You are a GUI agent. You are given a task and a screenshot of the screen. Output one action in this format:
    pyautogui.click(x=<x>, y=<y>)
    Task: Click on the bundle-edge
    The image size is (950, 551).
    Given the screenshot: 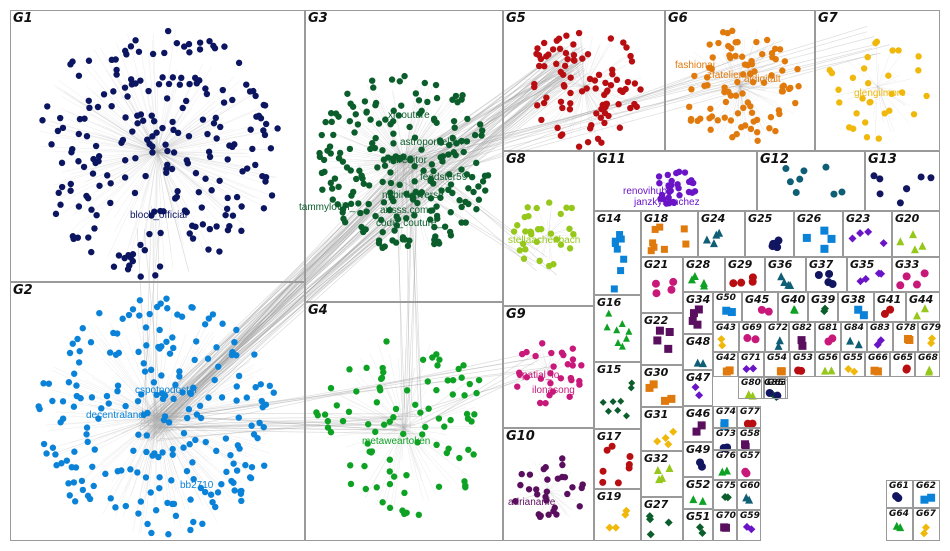 What is the action you would take?
    pyautogui.click(x=284, y=422)
    